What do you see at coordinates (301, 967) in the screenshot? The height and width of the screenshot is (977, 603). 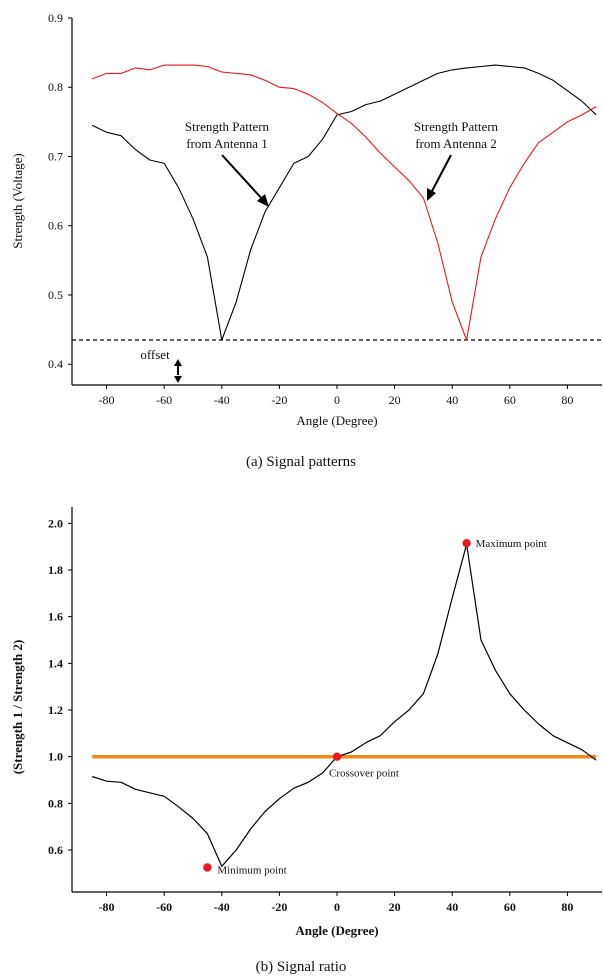 I see `panel-b-caption: (b) Signal ratio` at bounding box center [301, 967].